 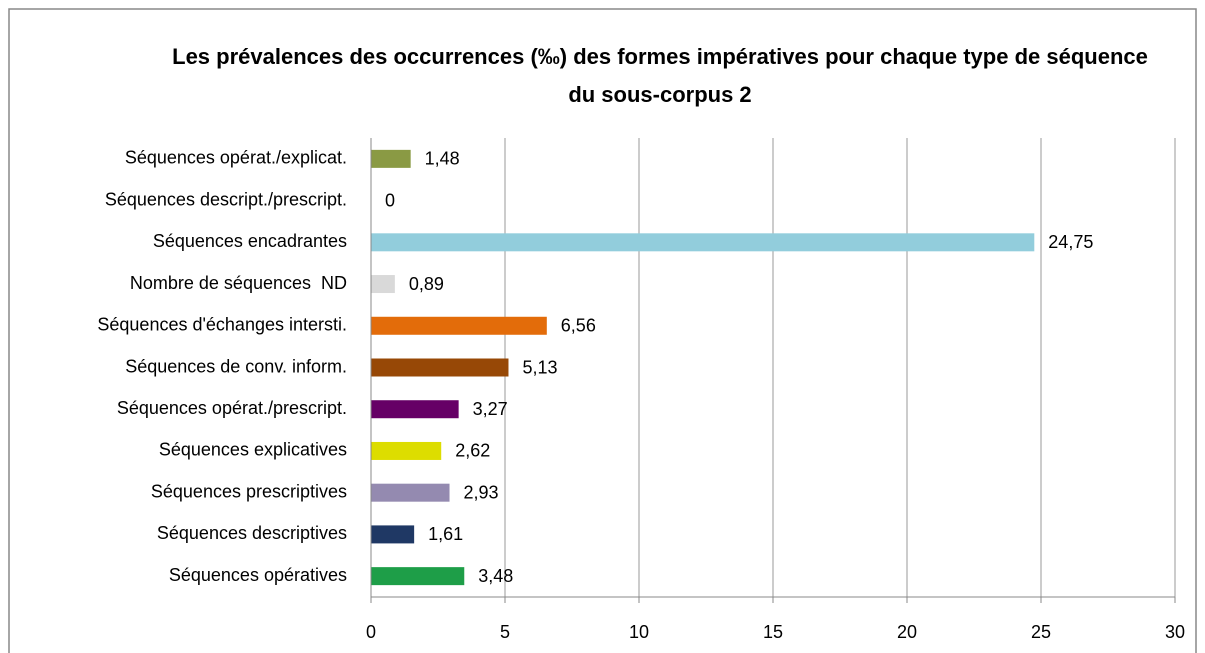 What do you see at coordinates (442, 159) in the screenshot?
I see `data-label: 1,48` at bounding box center [442, 159].